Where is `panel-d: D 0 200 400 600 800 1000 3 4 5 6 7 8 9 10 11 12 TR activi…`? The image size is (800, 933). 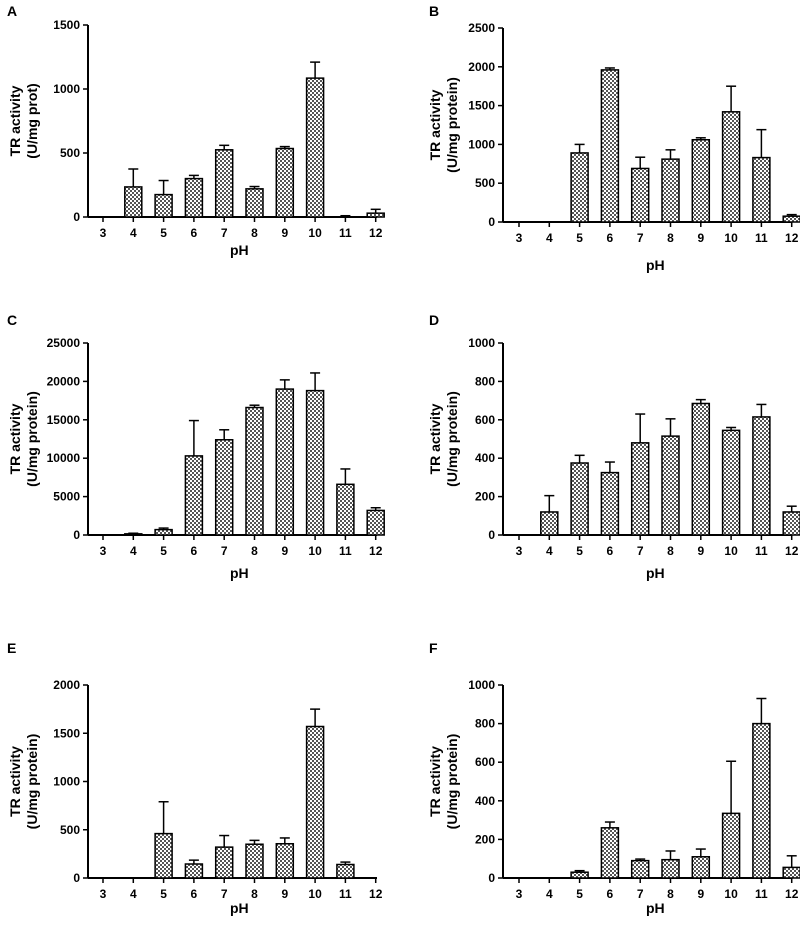 panel-d: D 0 200 400 600 800 1000 3 4 5 6 7 8 9 10 11 12 TR activi… is located at coordinates (613, 446).